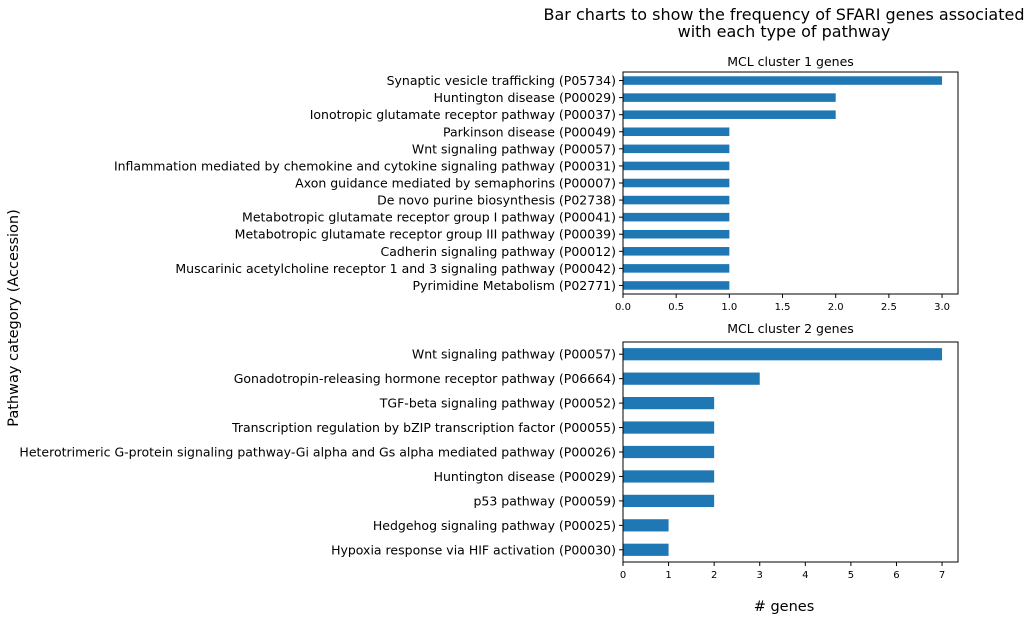  What do you see at coordinates (494, 525) in the screenshot?
I see `y-tick-label: Hedgehog signaling pathway (P00025)` at bounding box center [494, 525].